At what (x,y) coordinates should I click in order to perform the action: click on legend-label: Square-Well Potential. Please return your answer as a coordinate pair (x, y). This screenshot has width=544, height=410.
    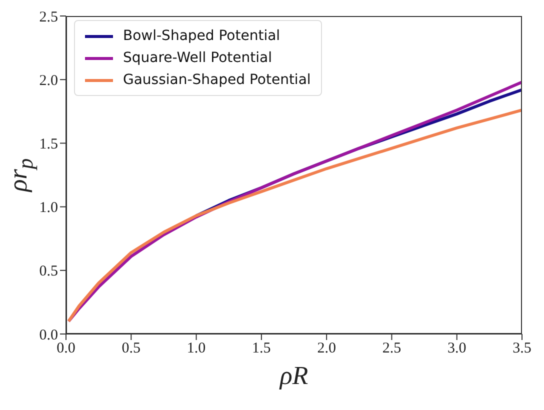
    Looking at the image, I should click on (197, 58).